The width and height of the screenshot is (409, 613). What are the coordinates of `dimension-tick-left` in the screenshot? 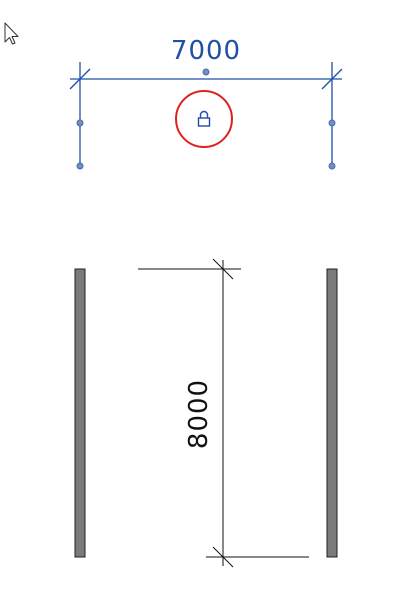 It's located at (80, 79).